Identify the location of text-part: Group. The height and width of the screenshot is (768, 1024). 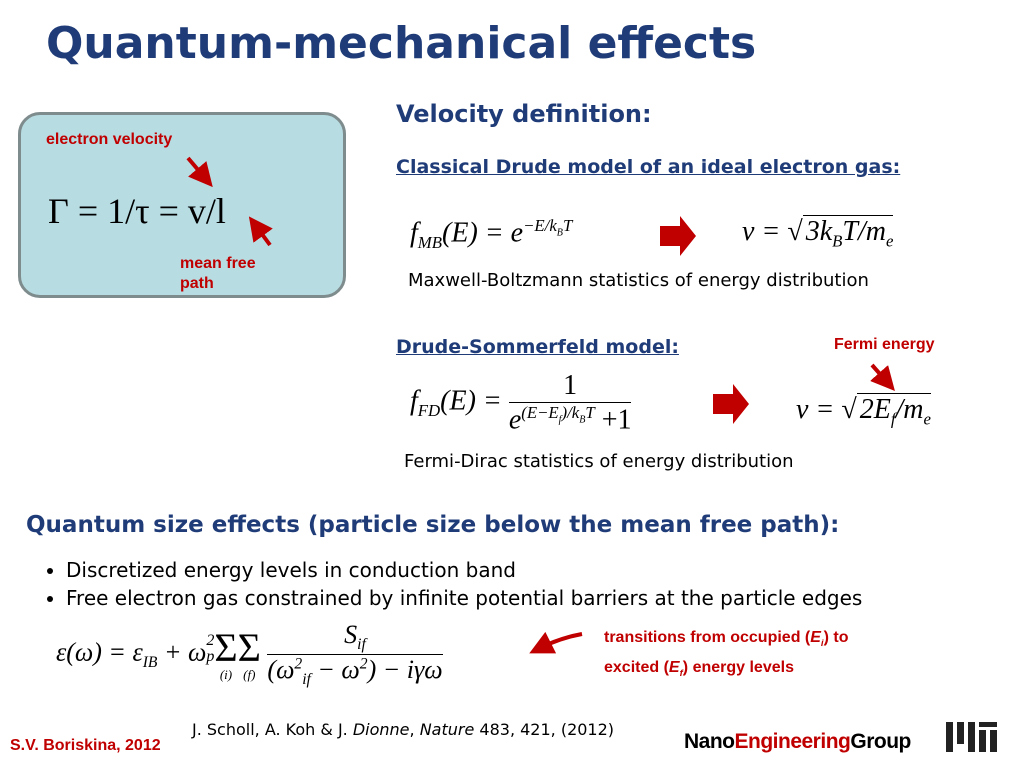
(880, 741).